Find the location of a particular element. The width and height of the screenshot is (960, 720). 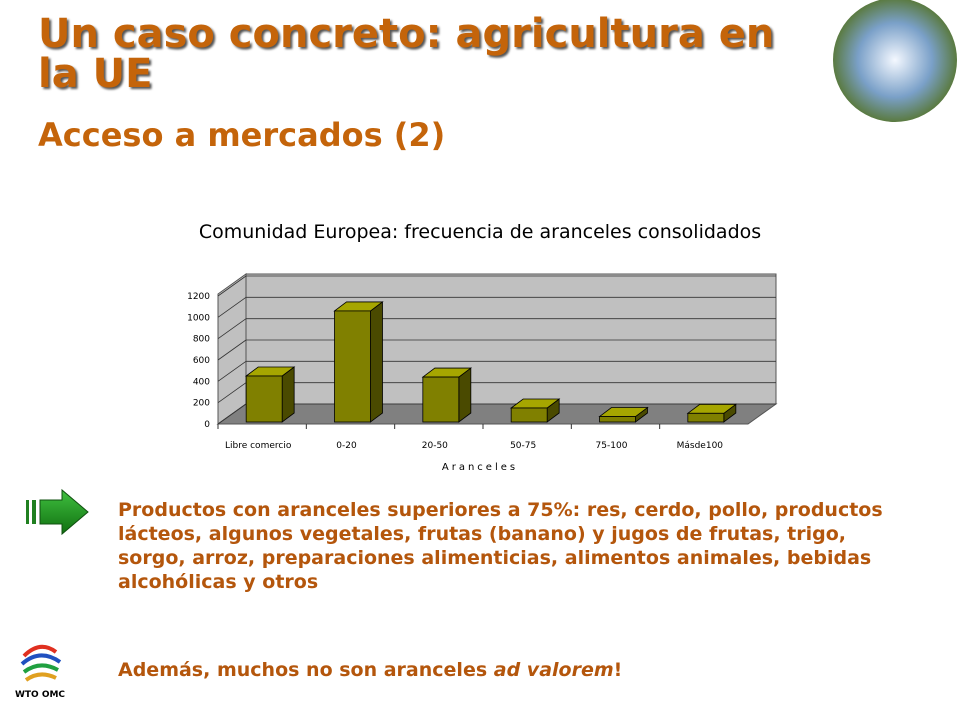

x-tick-label: 0-20 is located at coordinates (346, 446).